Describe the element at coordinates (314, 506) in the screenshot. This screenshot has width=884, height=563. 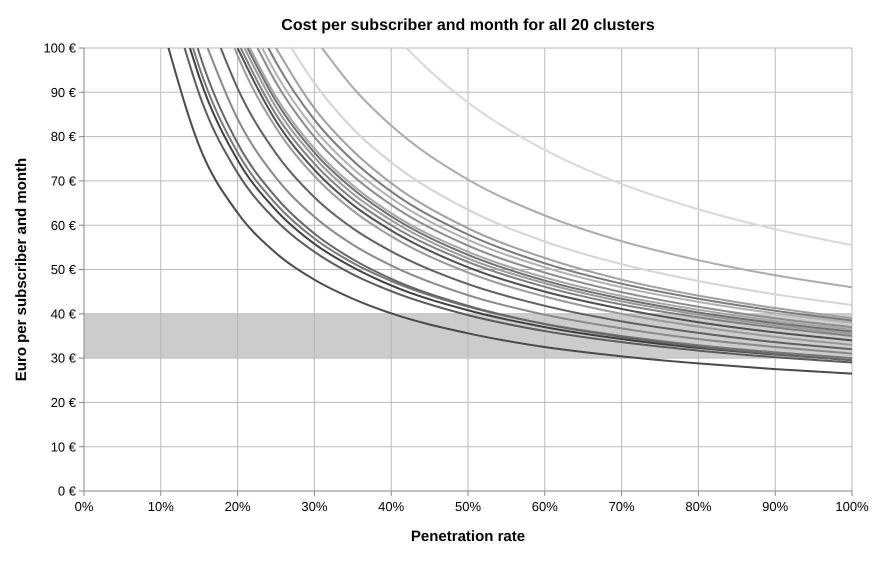
I see `x-tick-label: 30%` at that location.